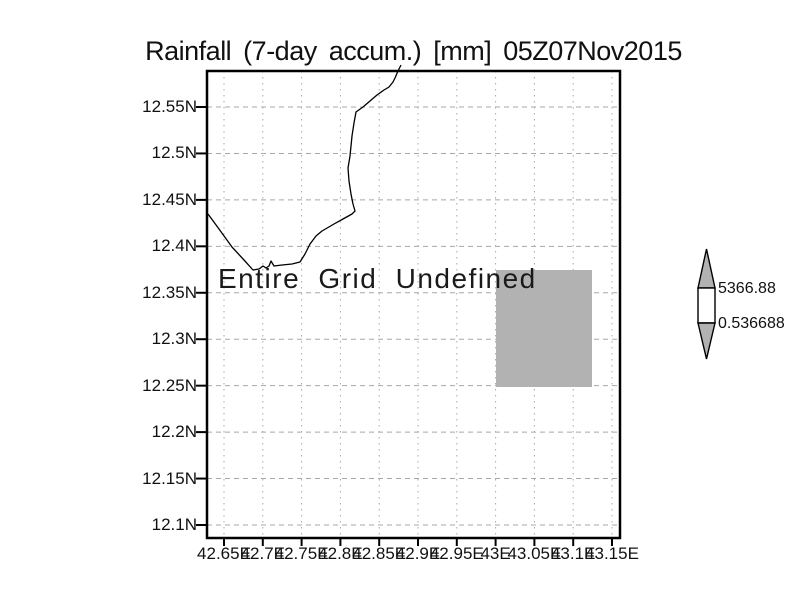 The image size is (792, 612). What do you see at coordinates (706, 268) in the screenshot?
I see `colorbar-upper-arrow` at bounding box center [706, 268].